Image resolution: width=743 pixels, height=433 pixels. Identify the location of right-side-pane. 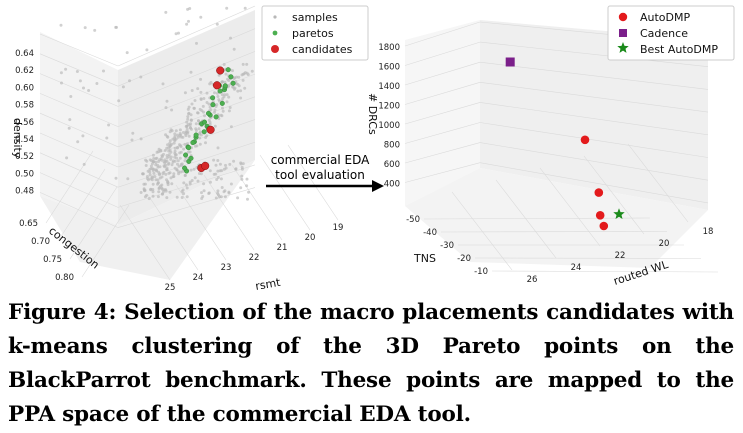
(594, 115).